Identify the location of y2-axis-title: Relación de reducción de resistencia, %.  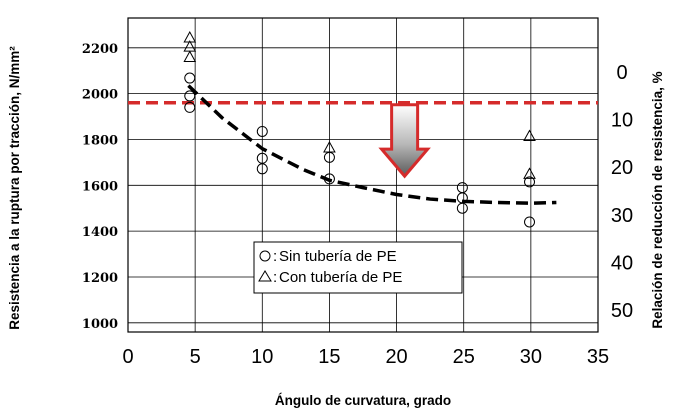
(657, 199).